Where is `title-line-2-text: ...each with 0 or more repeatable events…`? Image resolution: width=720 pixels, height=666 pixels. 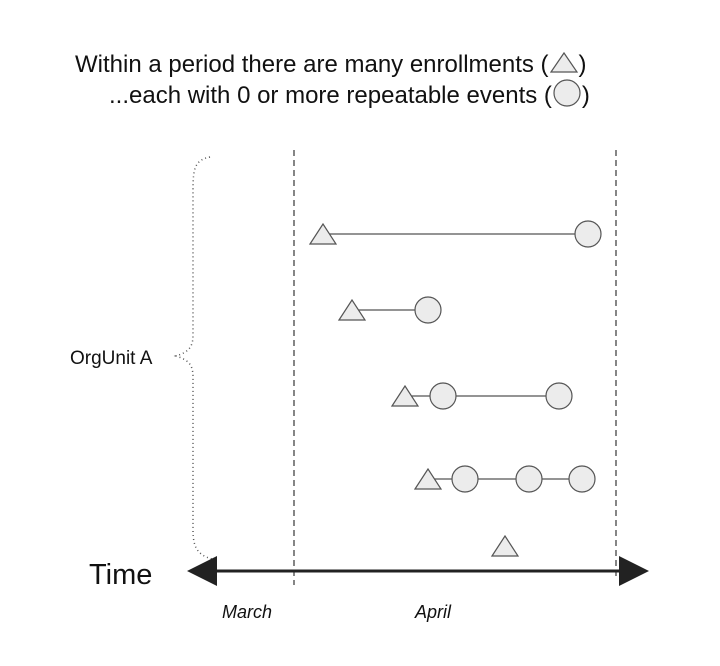 title-line-2-text: ...each with 0 or more repeatable events… is located at coordinates (330, 95).